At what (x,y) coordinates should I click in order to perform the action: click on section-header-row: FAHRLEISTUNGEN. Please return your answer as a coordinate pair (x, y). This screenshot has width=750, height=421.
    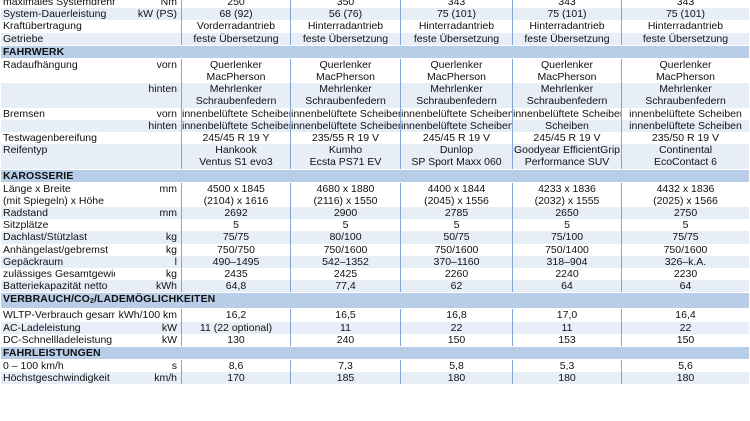
    Looking at the image, I should click on (375, 353).